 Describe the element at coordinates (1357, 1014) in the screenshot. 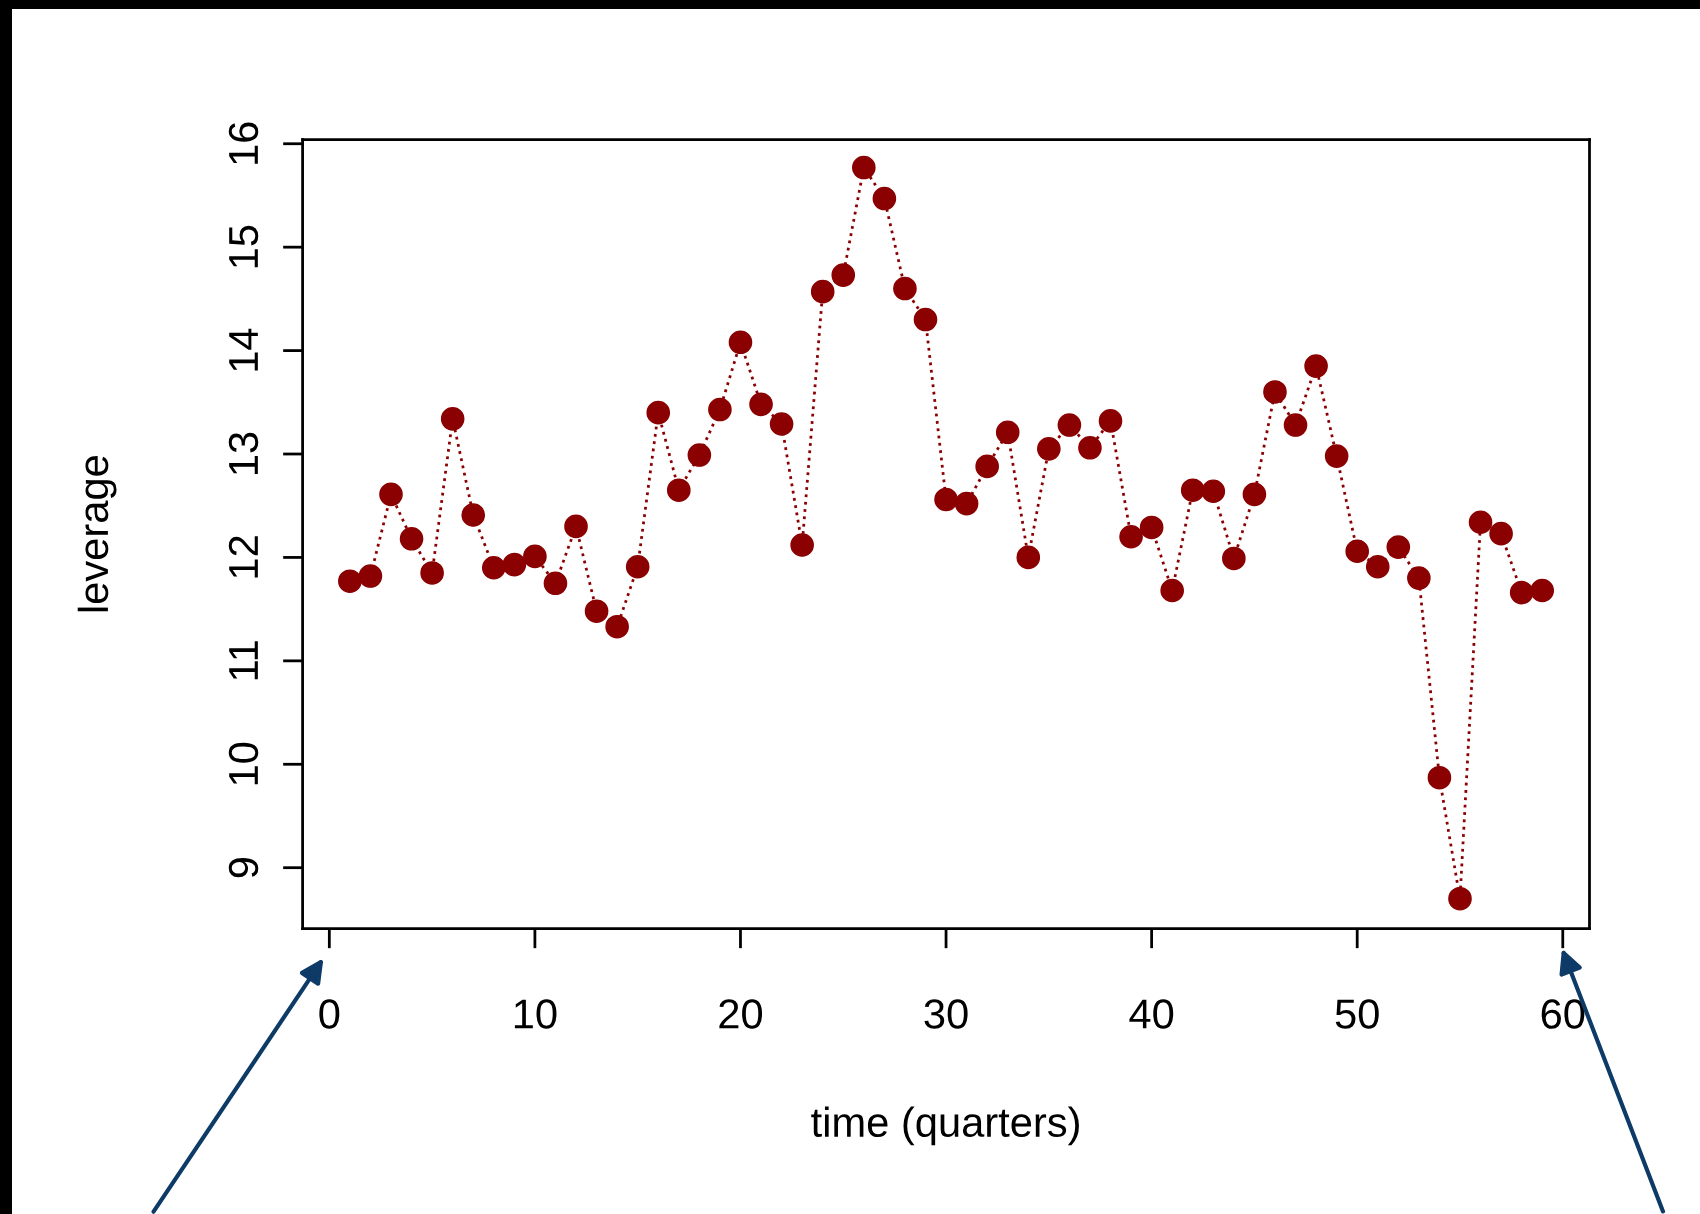

I see `x-tick-label: 50` at that location.